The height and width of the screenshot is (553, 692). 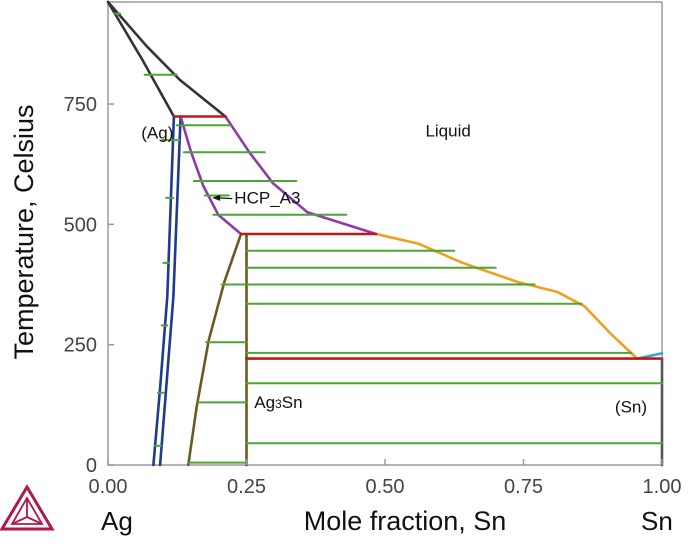 What do you see at coordinates (662, 487) in the screenshot?
I see `x-tick-label: 1.00` at bounding box center [662, 487].